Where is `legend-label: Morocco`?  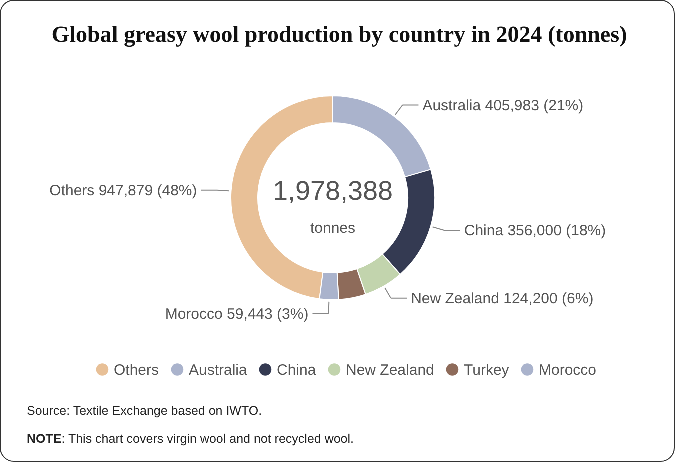
legend-label: Morocco is located at coordinates (568, 370).